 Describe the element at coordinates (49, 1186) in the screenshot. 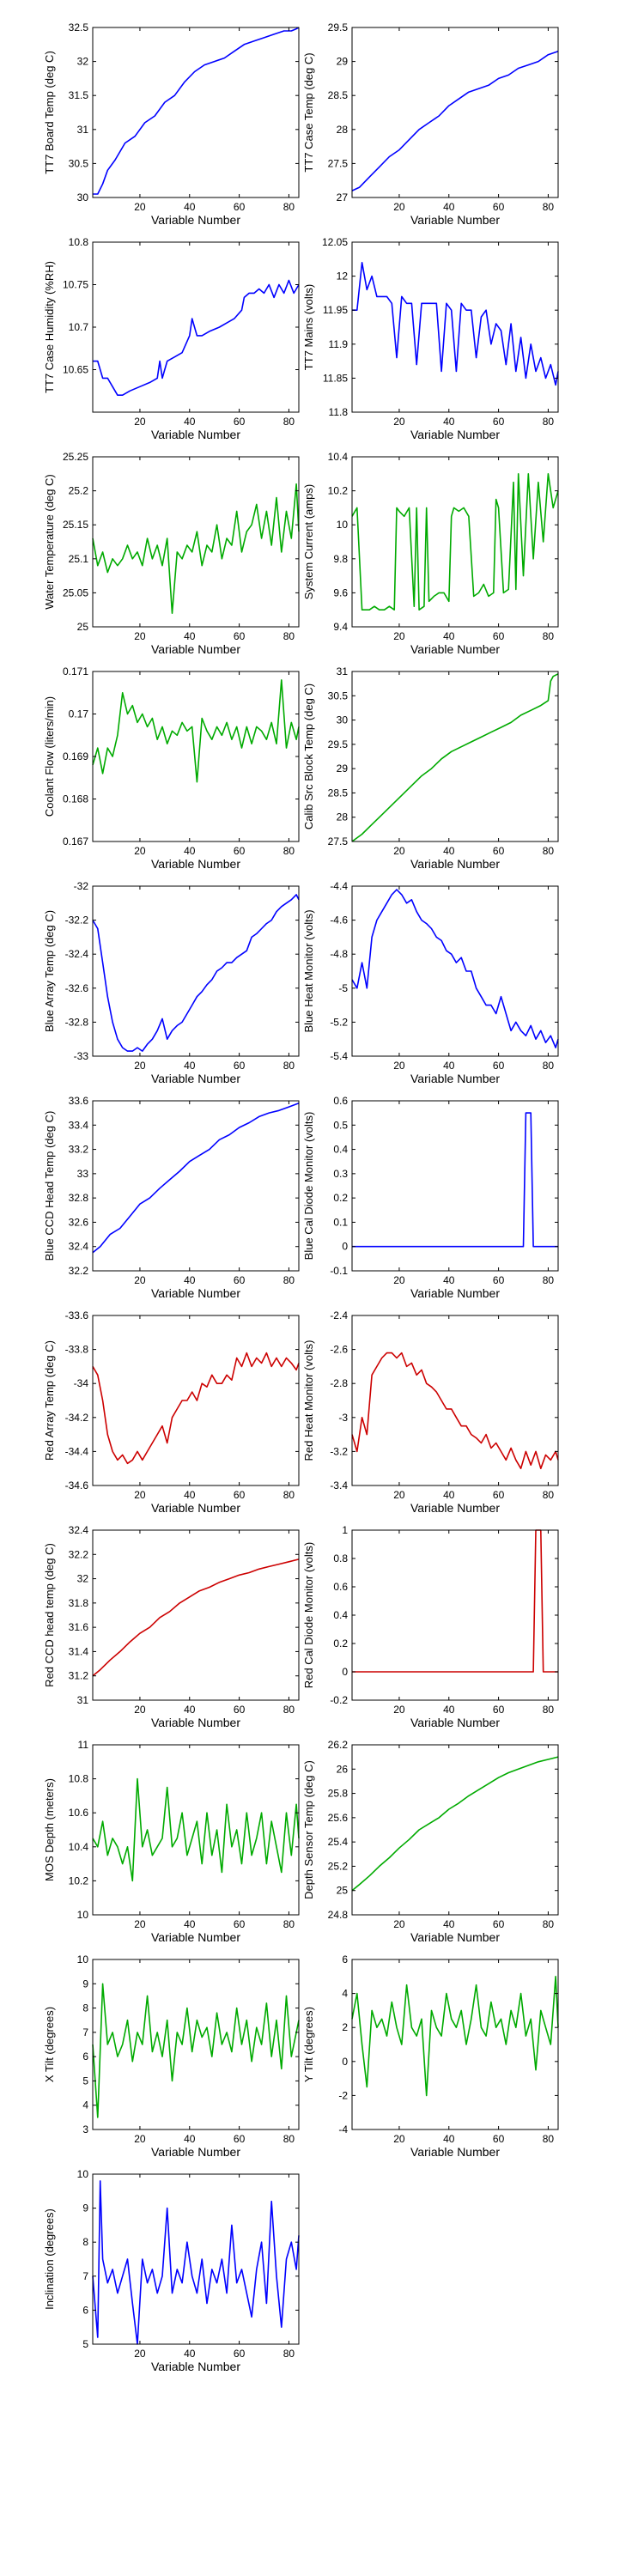

I see `y-axis-label: Blue CCD Head Temp (deg C)` at that location.